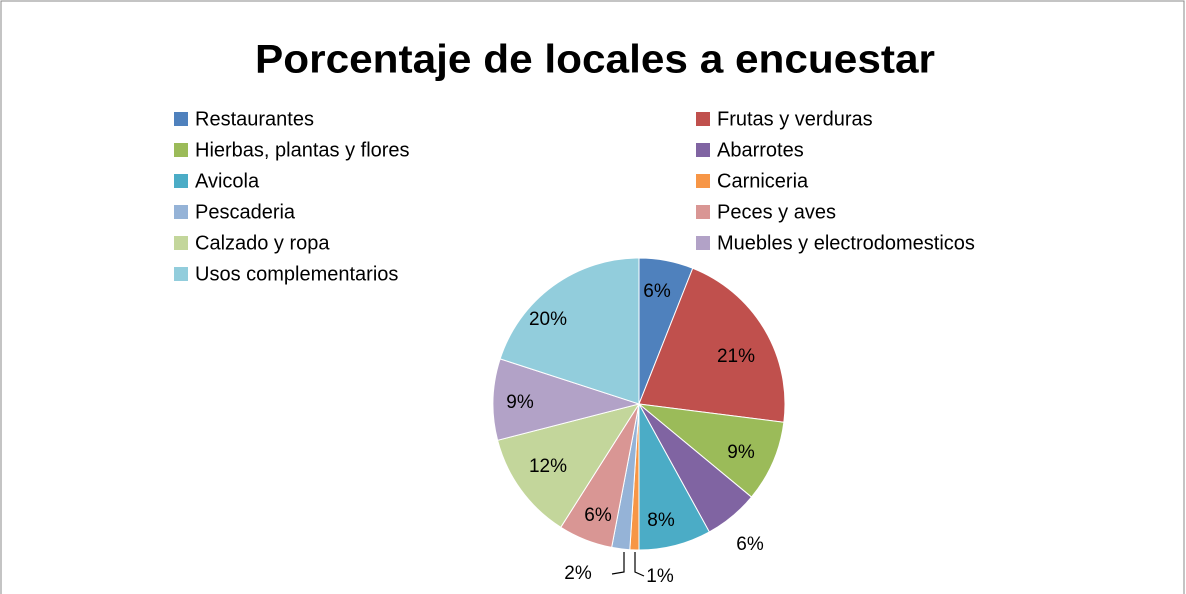 The image size is (1186, 594). What do you see at coordinates (661, 520) in the screenshot?
I see `data-label: 8%` at bounding box center [661, 520].